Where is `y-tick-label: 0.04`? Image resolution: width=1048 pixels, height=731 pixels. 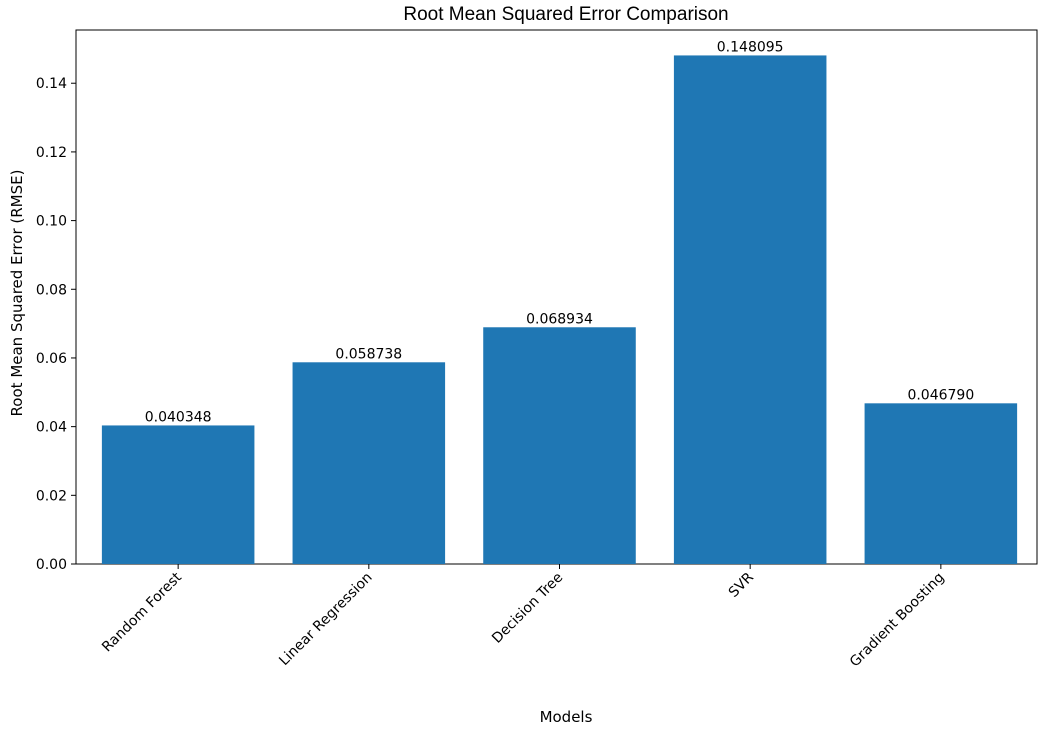 y-tick-label: 0.04 is located at coordinates (51, 428).